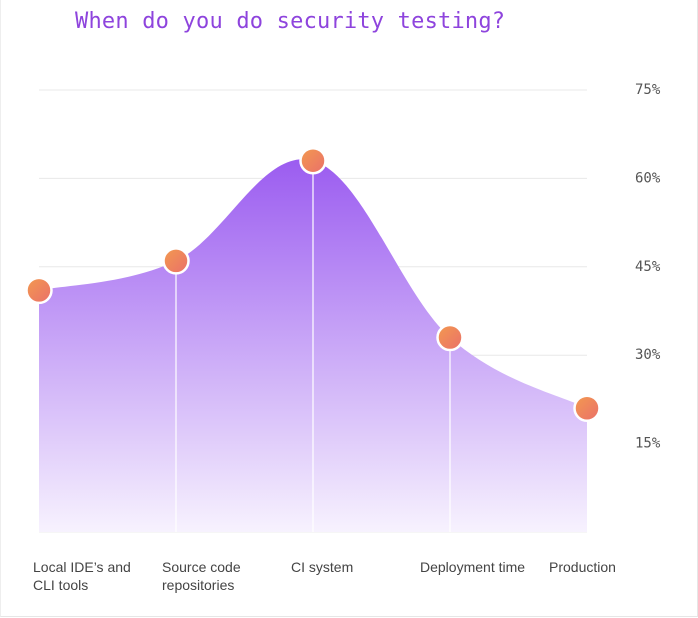 This screenshot has width=698, height=618. I want to click on x-tick-label-line: Production, so click(582, 567).